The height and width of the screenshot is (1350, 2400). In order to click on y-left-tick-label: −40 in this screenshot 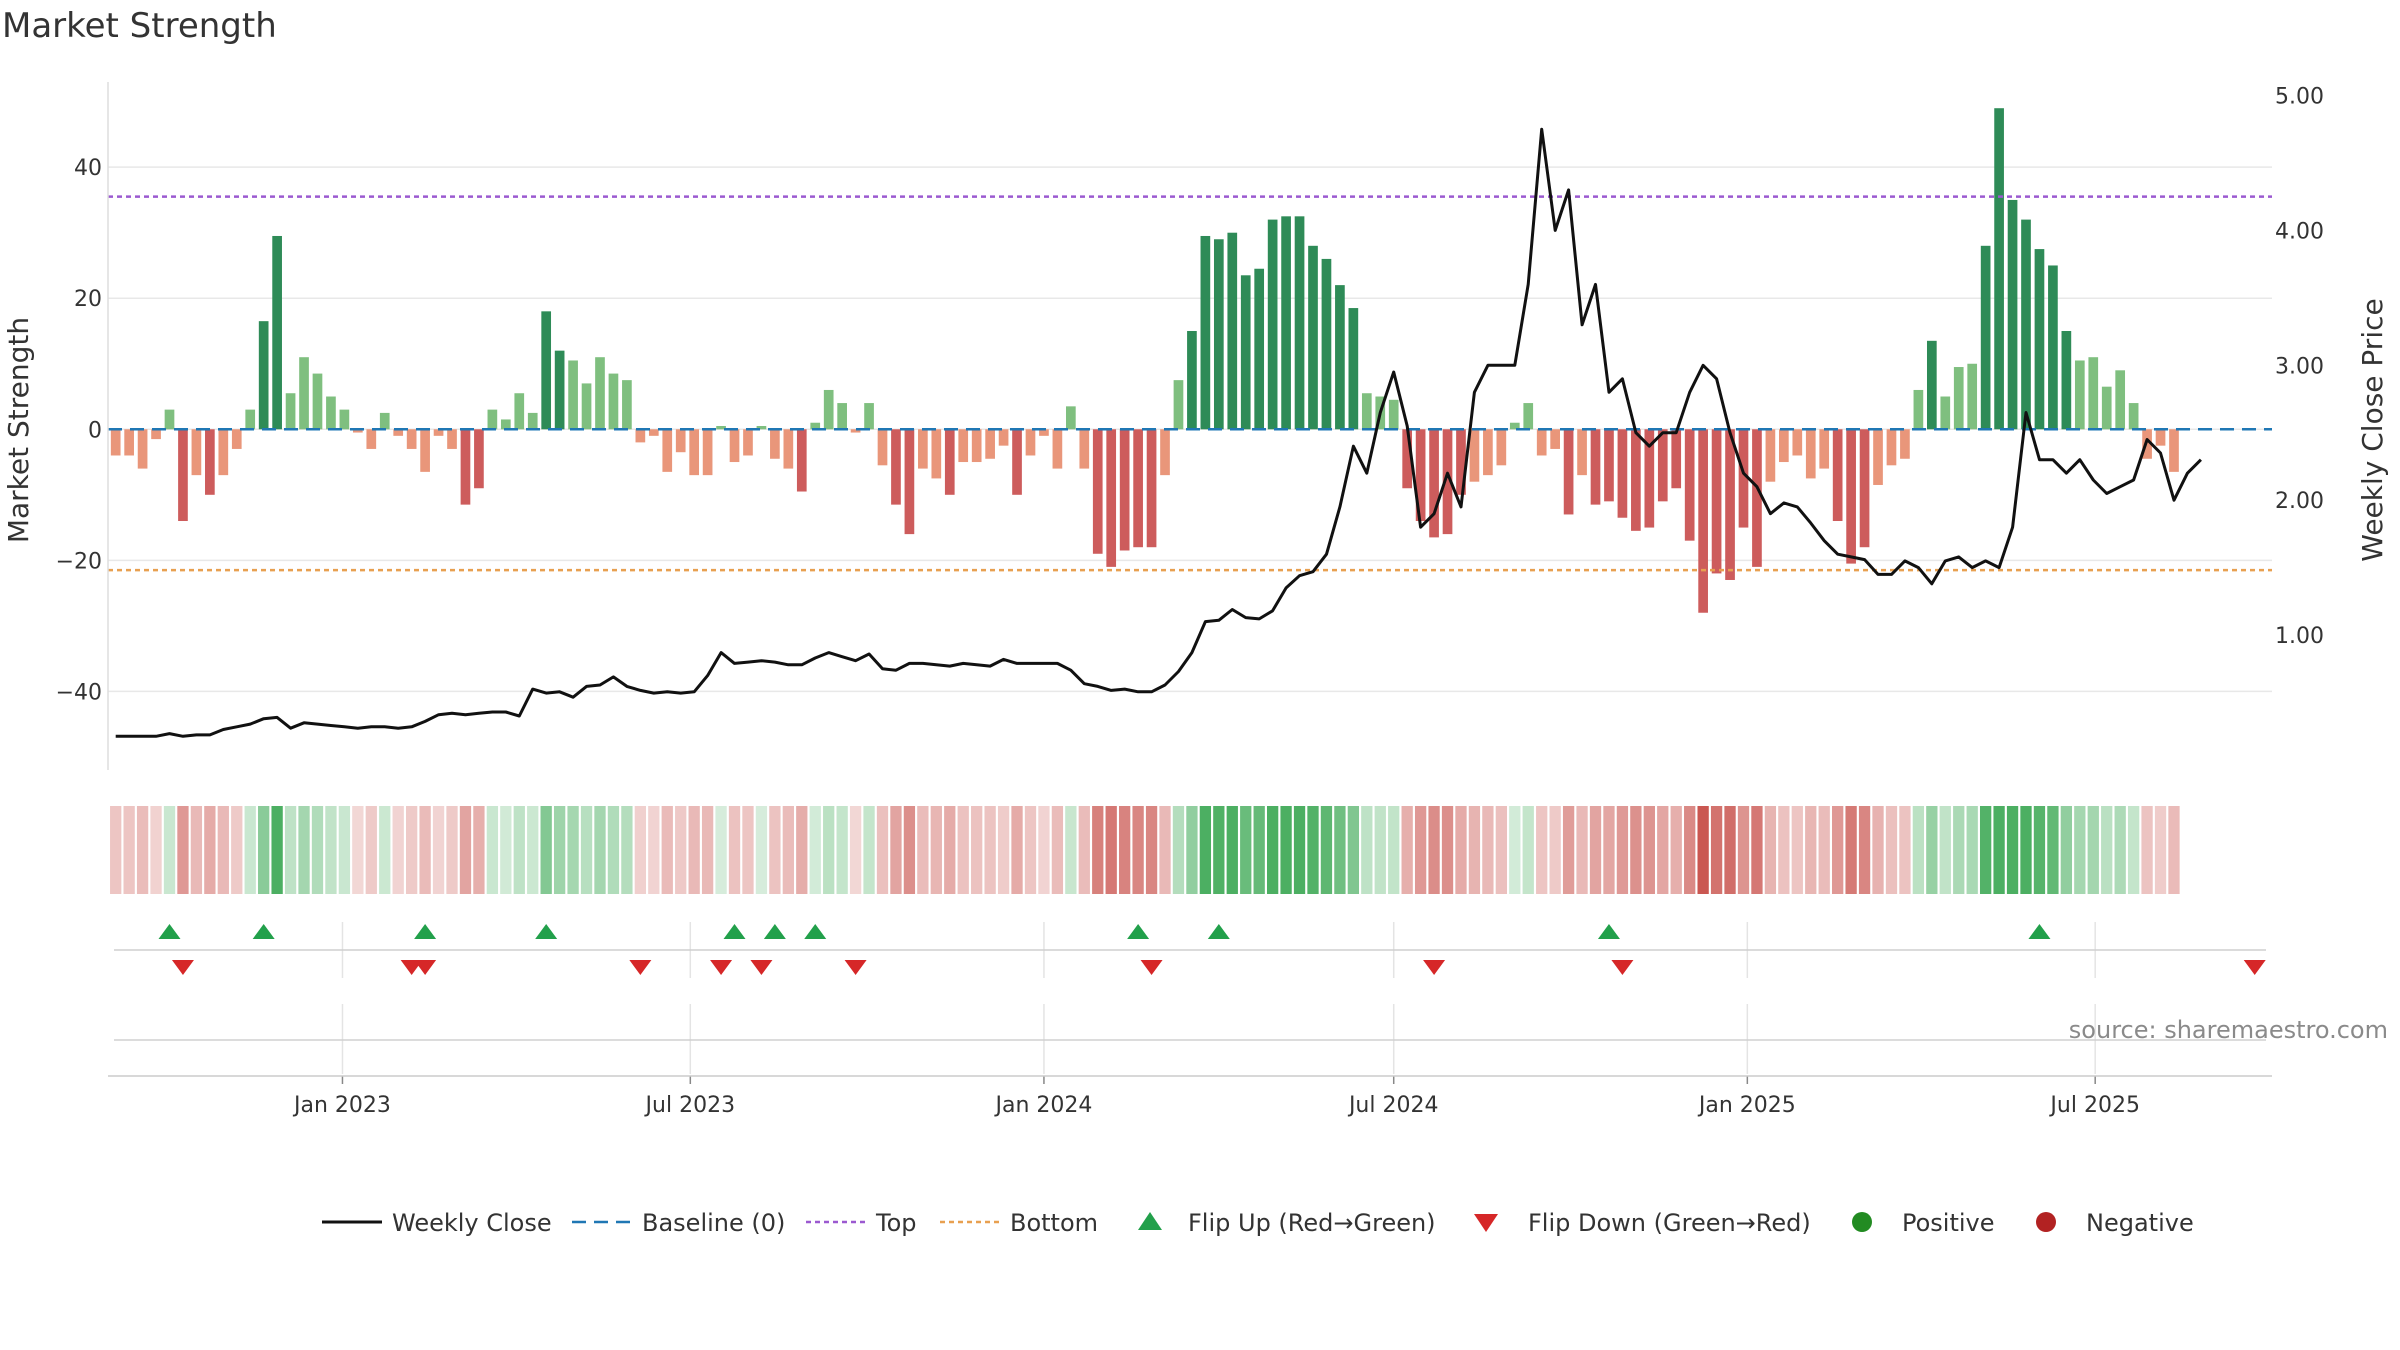, I will do `click(79, 692)`.